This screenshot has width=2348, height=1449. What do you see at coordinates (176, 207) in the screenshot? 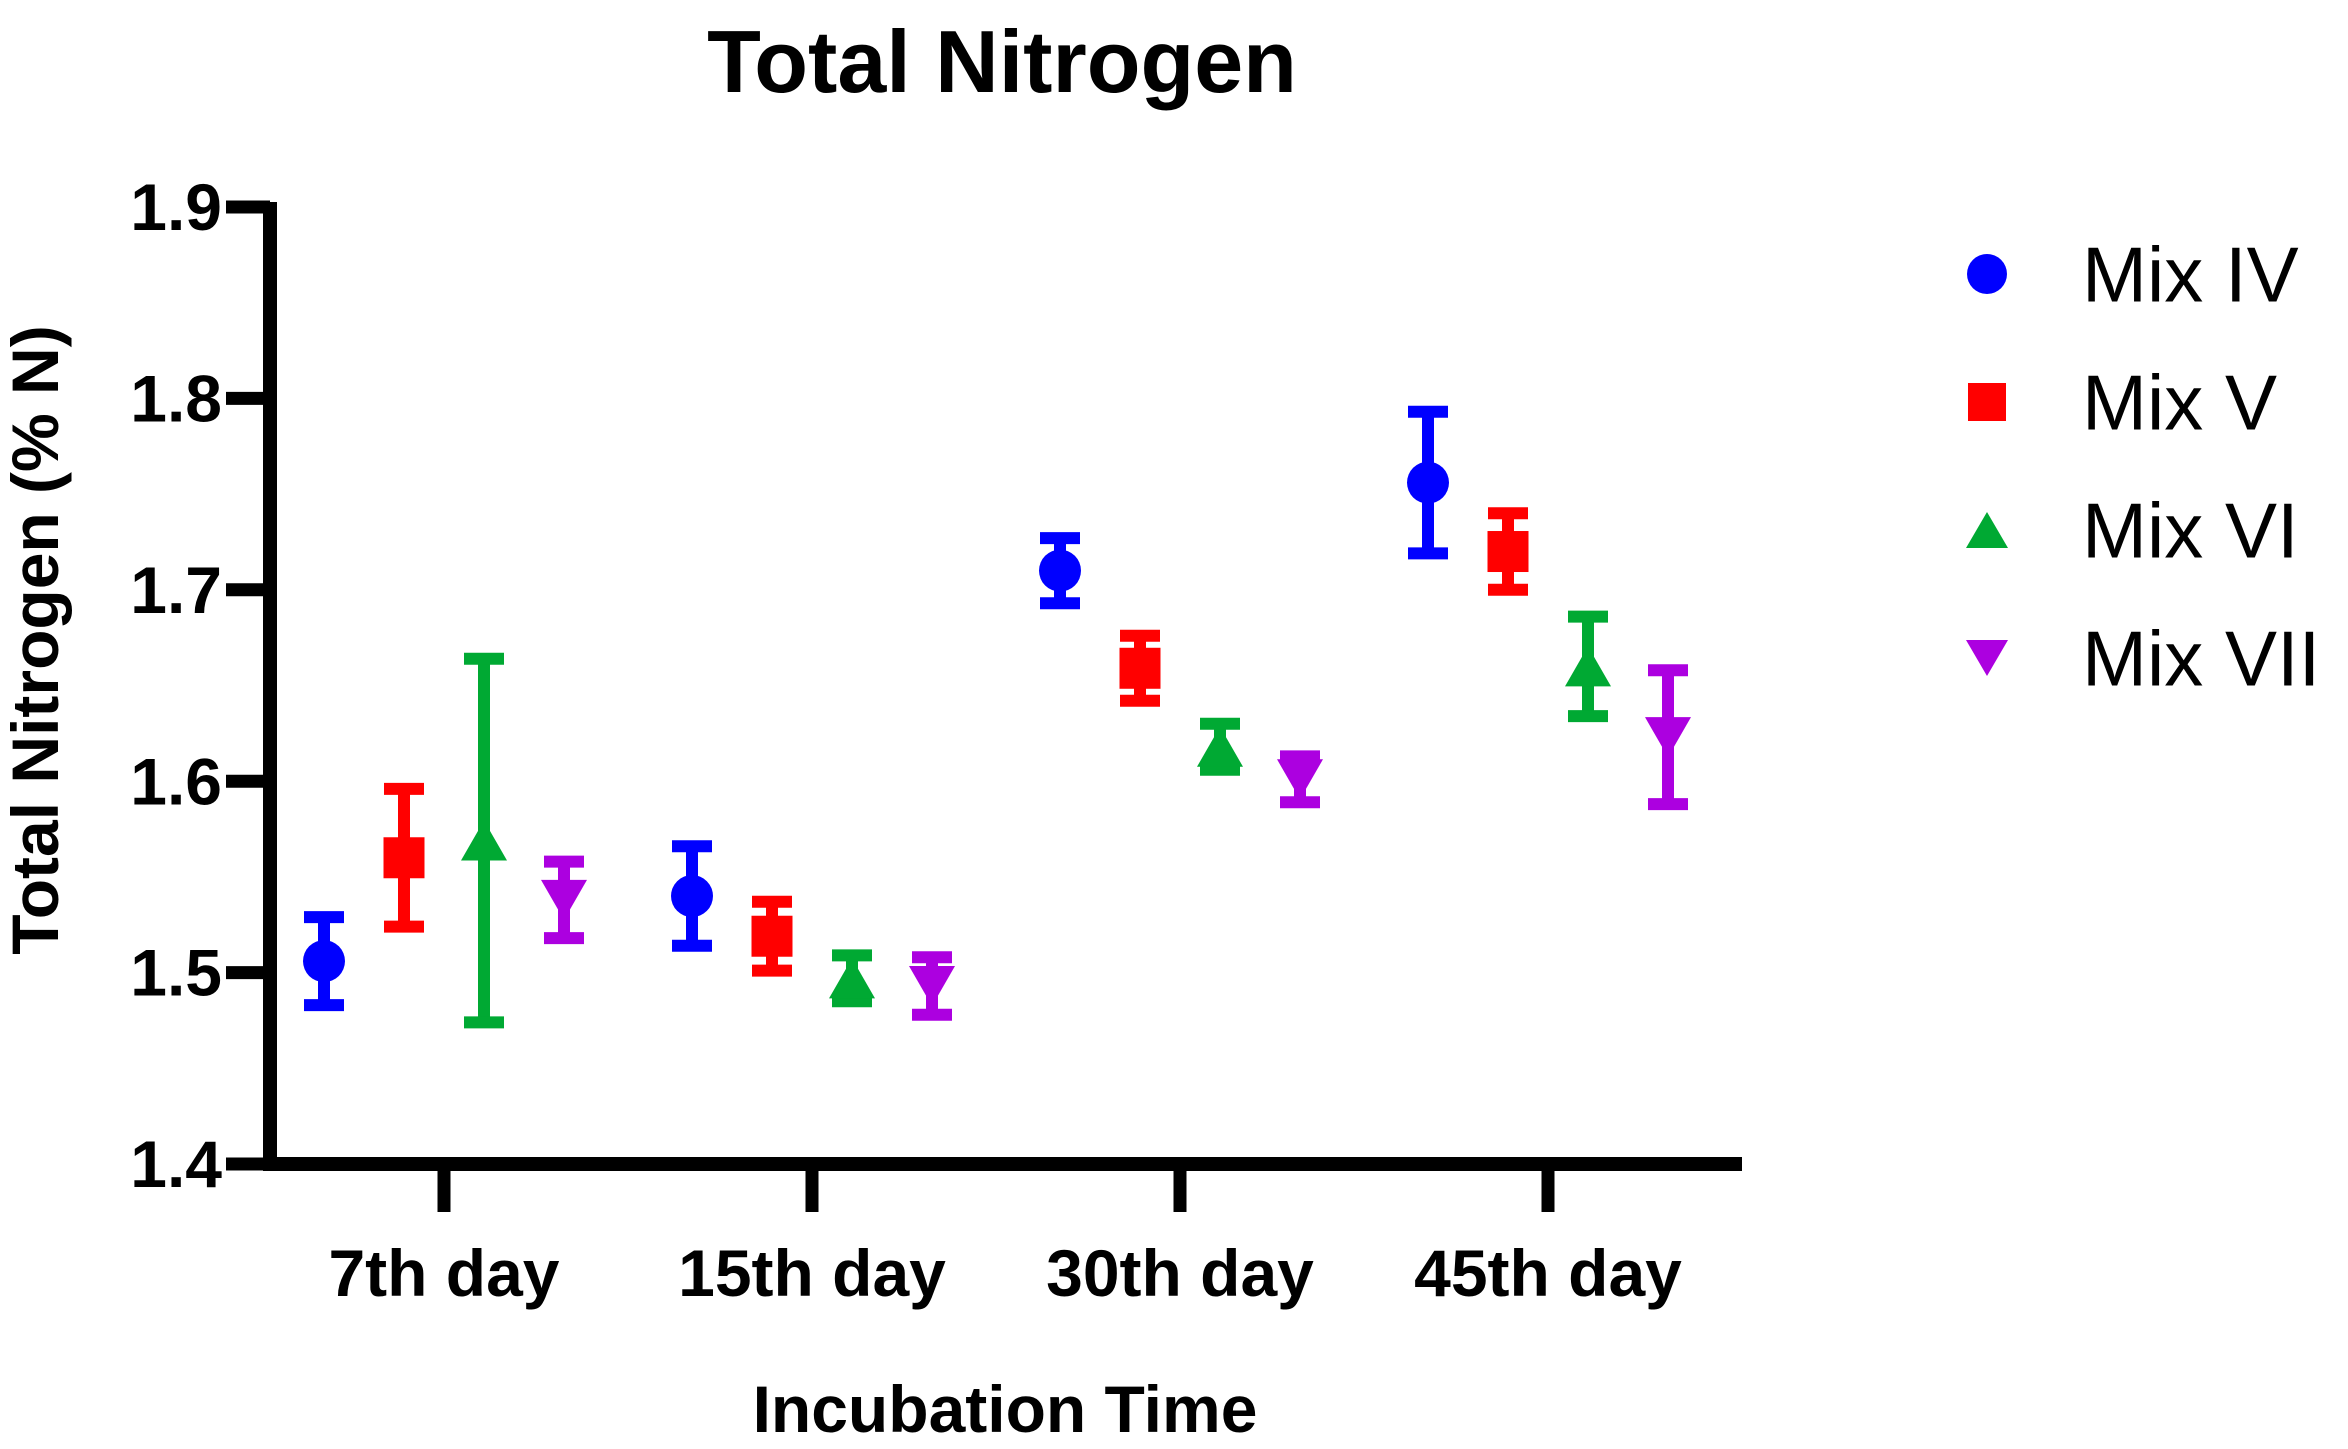
I see `y-tick-label: 1.9` at bounding box center [176, 207].